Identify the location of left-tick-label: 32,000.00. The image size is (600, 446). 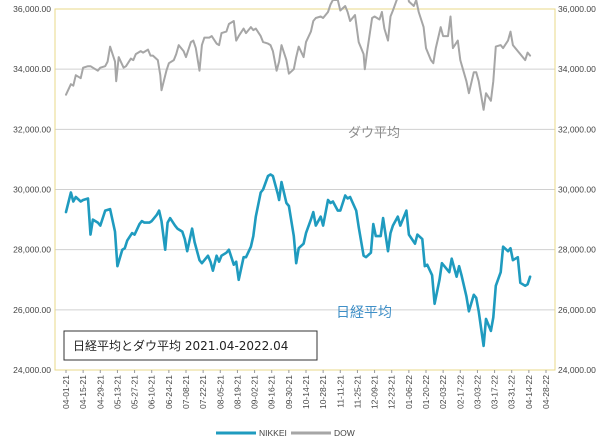
(32, 129).